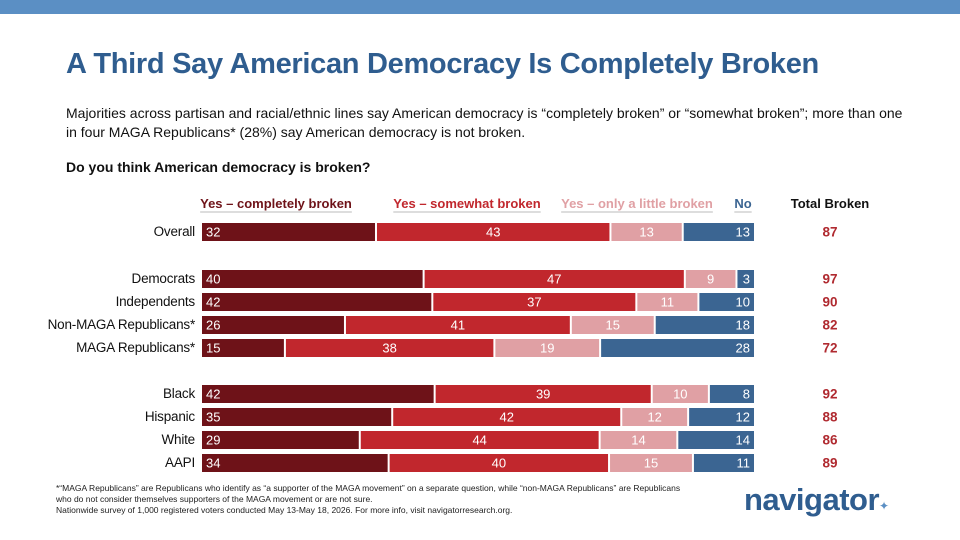 The width and height of the screenshot is (960, 540). Describe the element at coordinates (829, 279) in the screenshot. I see `total-broken-value: 97` at that location.